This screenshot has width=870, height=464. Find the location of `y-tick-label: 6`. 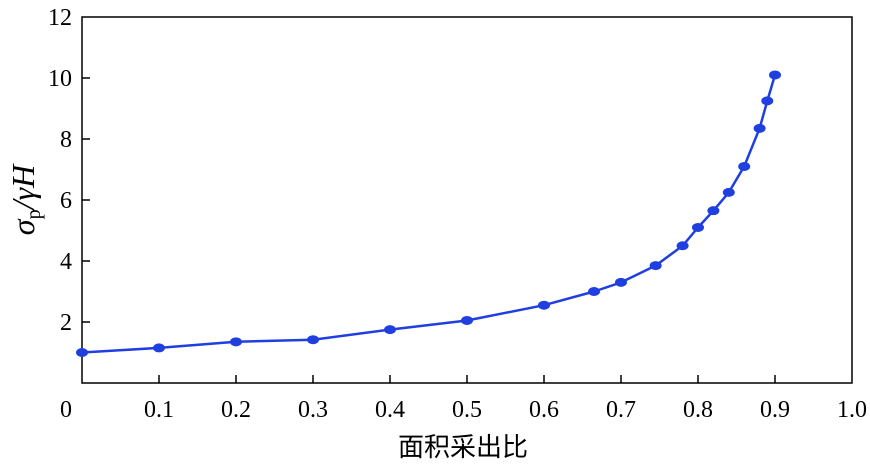

y-tick-label: 6 is located at coordinates (66, 201).